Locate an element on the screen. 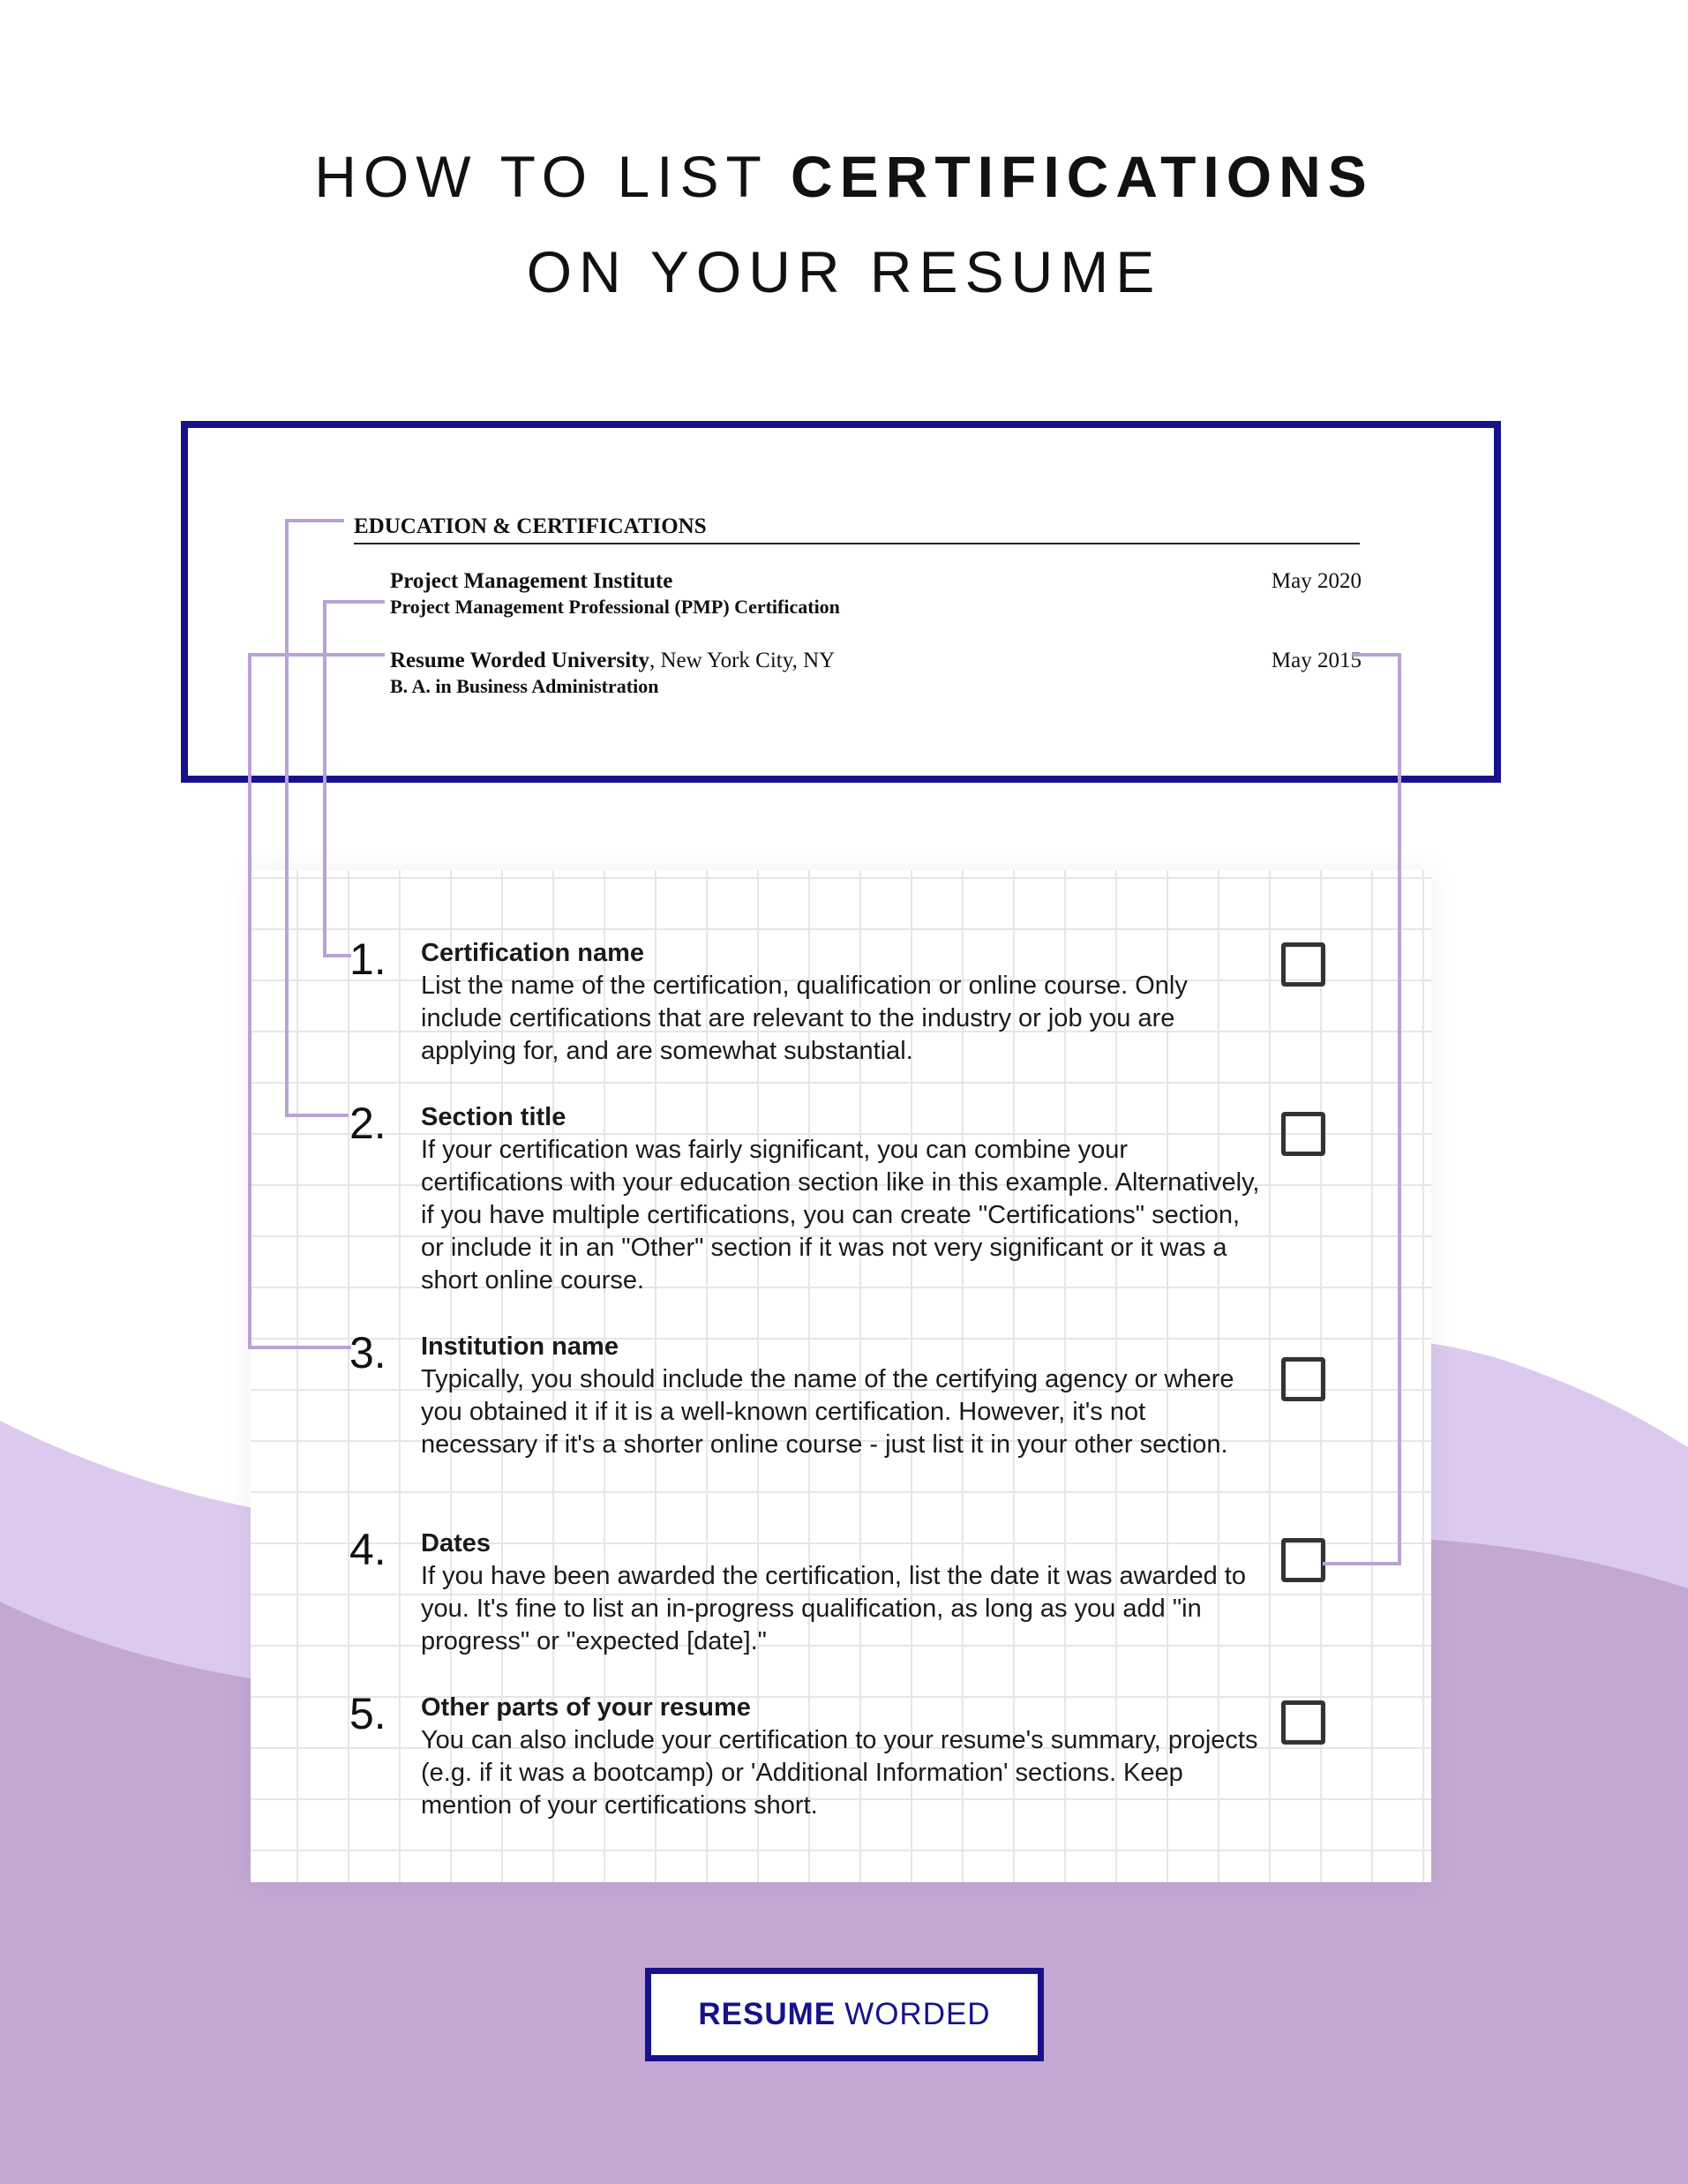 The width and height of the screenshot is (1688, 2184). entry-1-institution: Project Management Institute is located at coordinates (531, 581).